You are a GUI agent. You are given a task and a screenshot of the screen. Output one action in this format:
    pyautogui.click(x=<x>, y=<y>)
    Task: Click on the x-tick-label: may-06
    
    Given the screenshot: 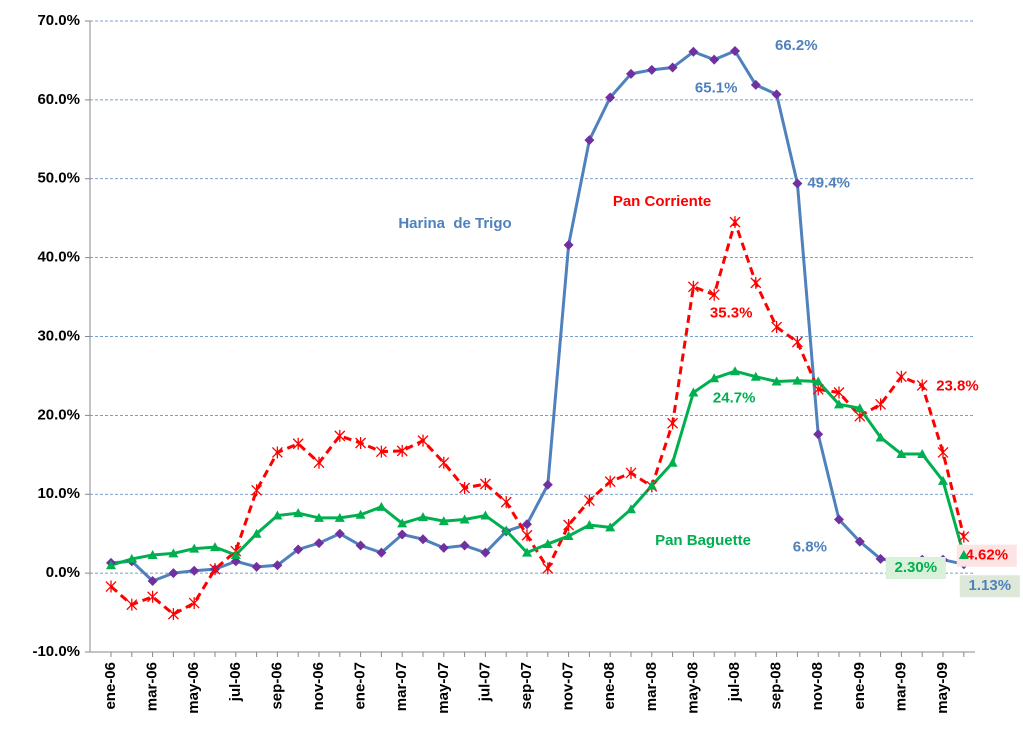 What is the action you would take?
    pyautogui.click(x=193, y=688)
    